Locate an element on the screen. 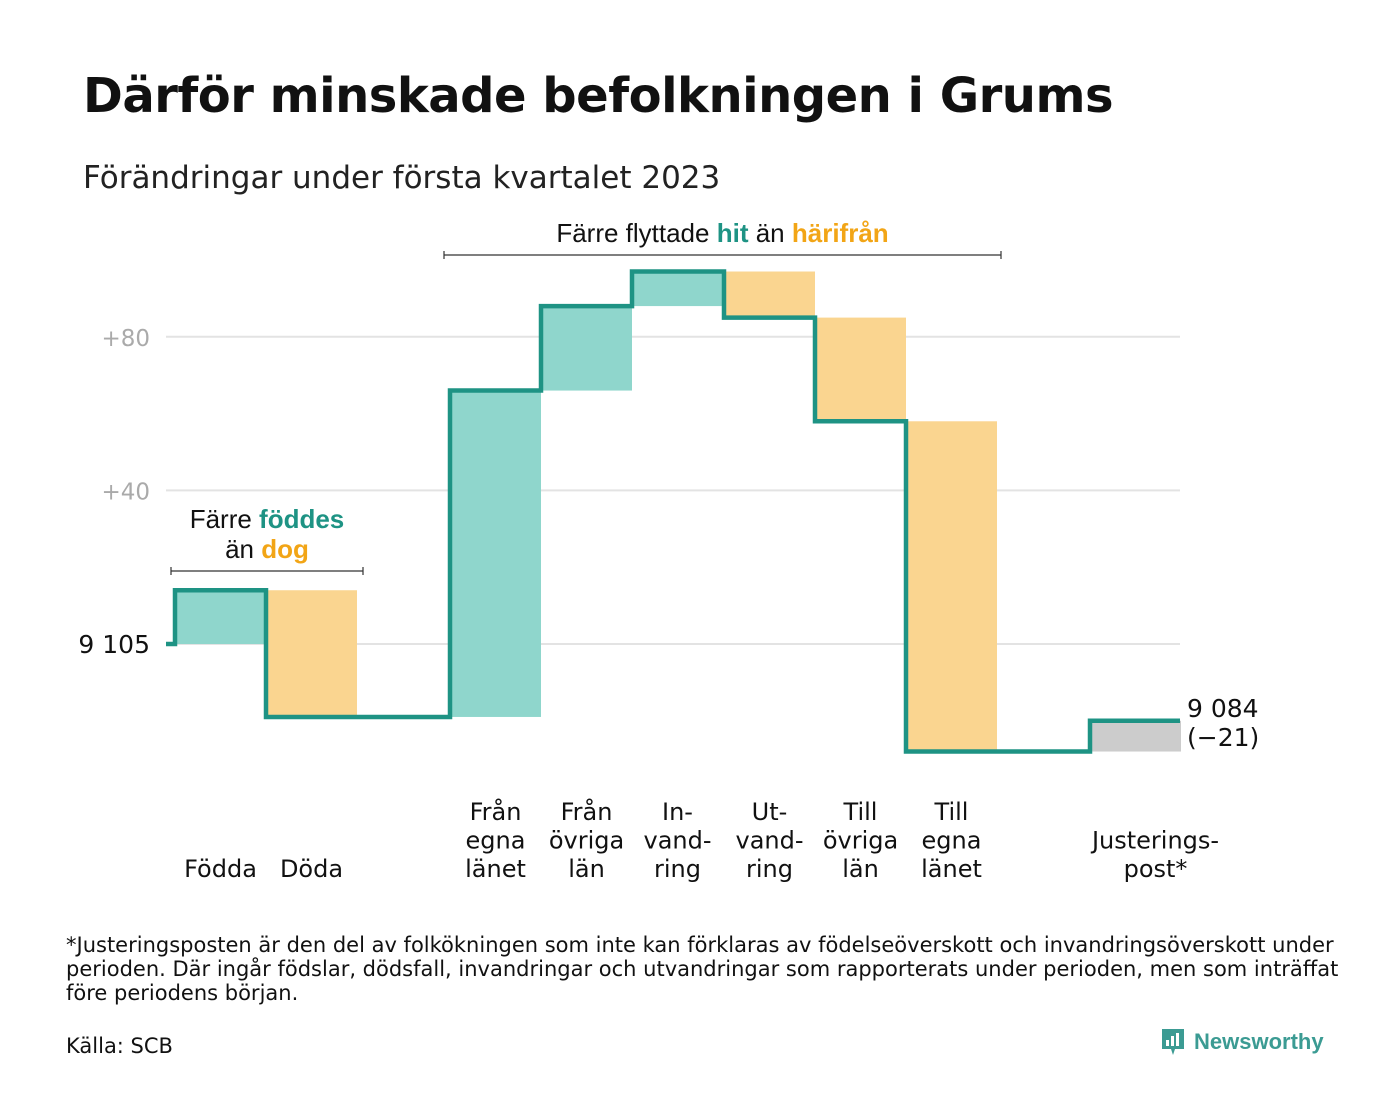  annotation-text: än dog is located at coordinates (267, 549).